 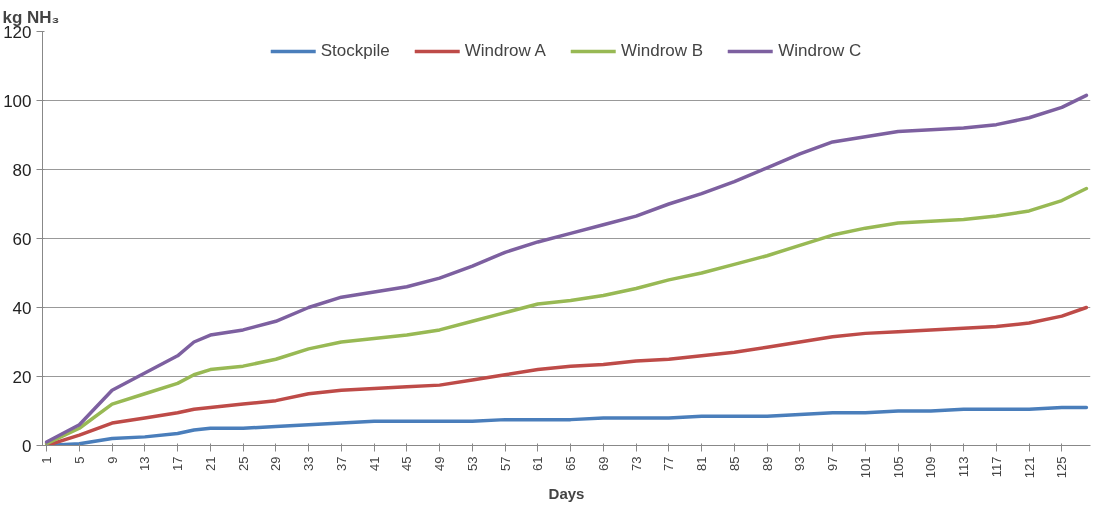 What do you see at coordinates (22, 308) in the screenshot?
I see `y-tick-label: 40` at bounding box center [22, 308].